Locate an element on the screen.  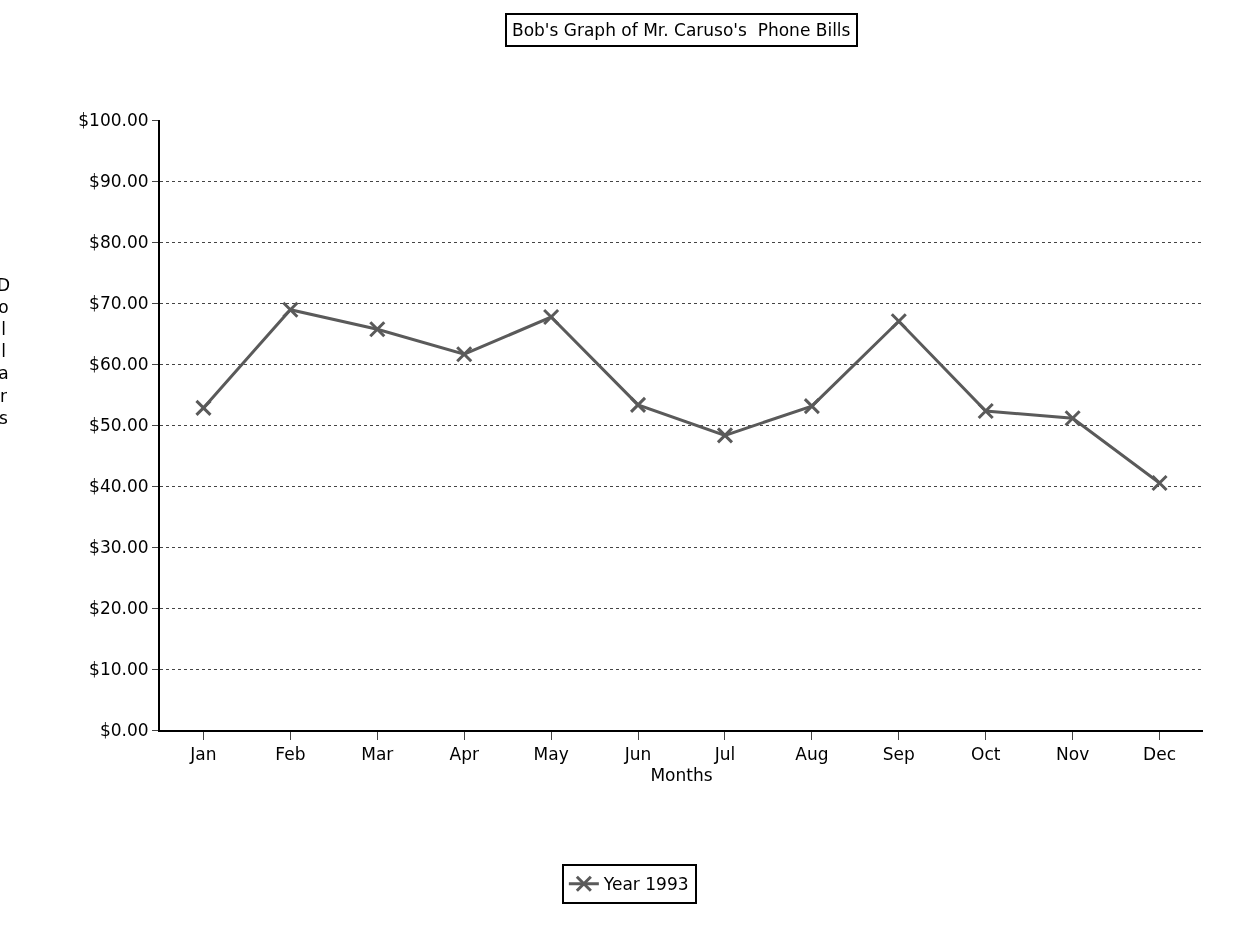
x-tick-label: Mar is located at coordinates (377, 754).